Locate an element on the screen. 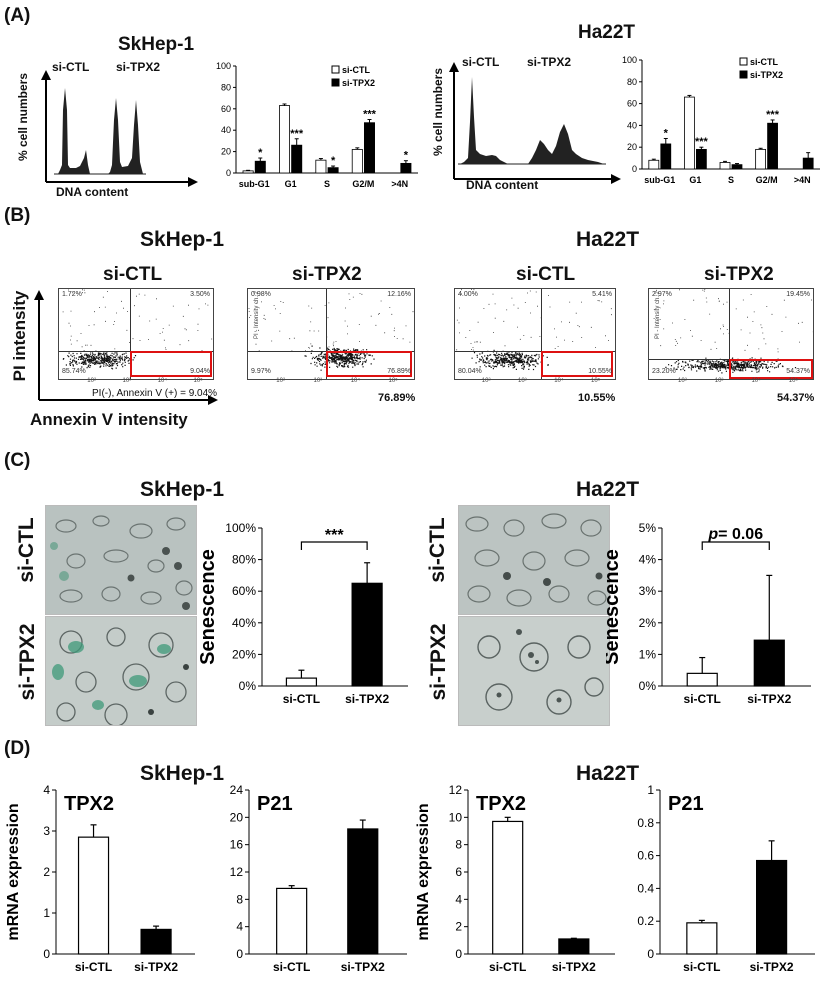  flow-channel-label-3: PI - Intensity ch. 2 is located at coordinates (658, 314).